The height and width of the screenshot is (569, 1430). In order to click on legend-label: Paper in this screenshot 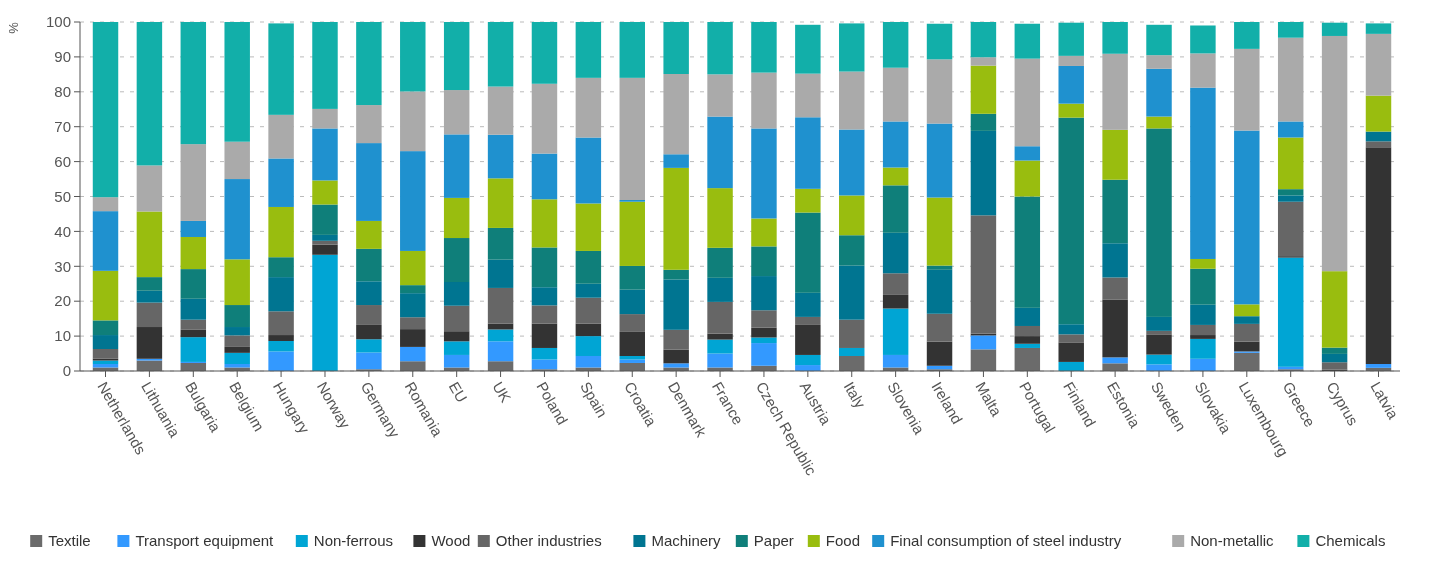, I will do `click(773, 540)`.